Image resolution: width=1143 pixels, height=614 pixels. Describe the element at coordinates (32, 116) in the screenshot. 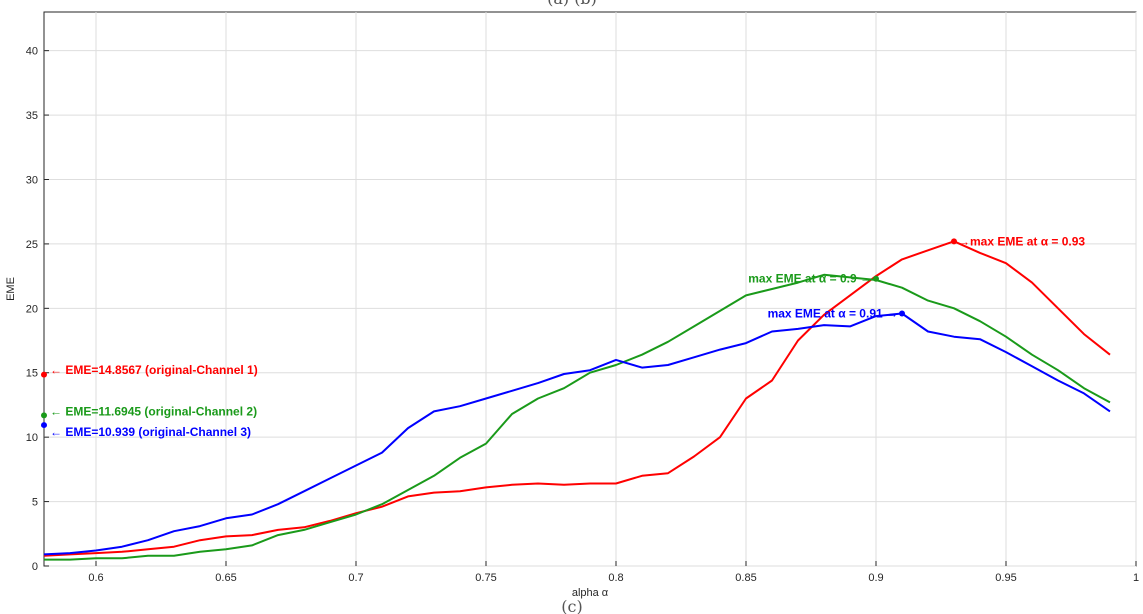

I see `y-tick-label: 35` at that location.